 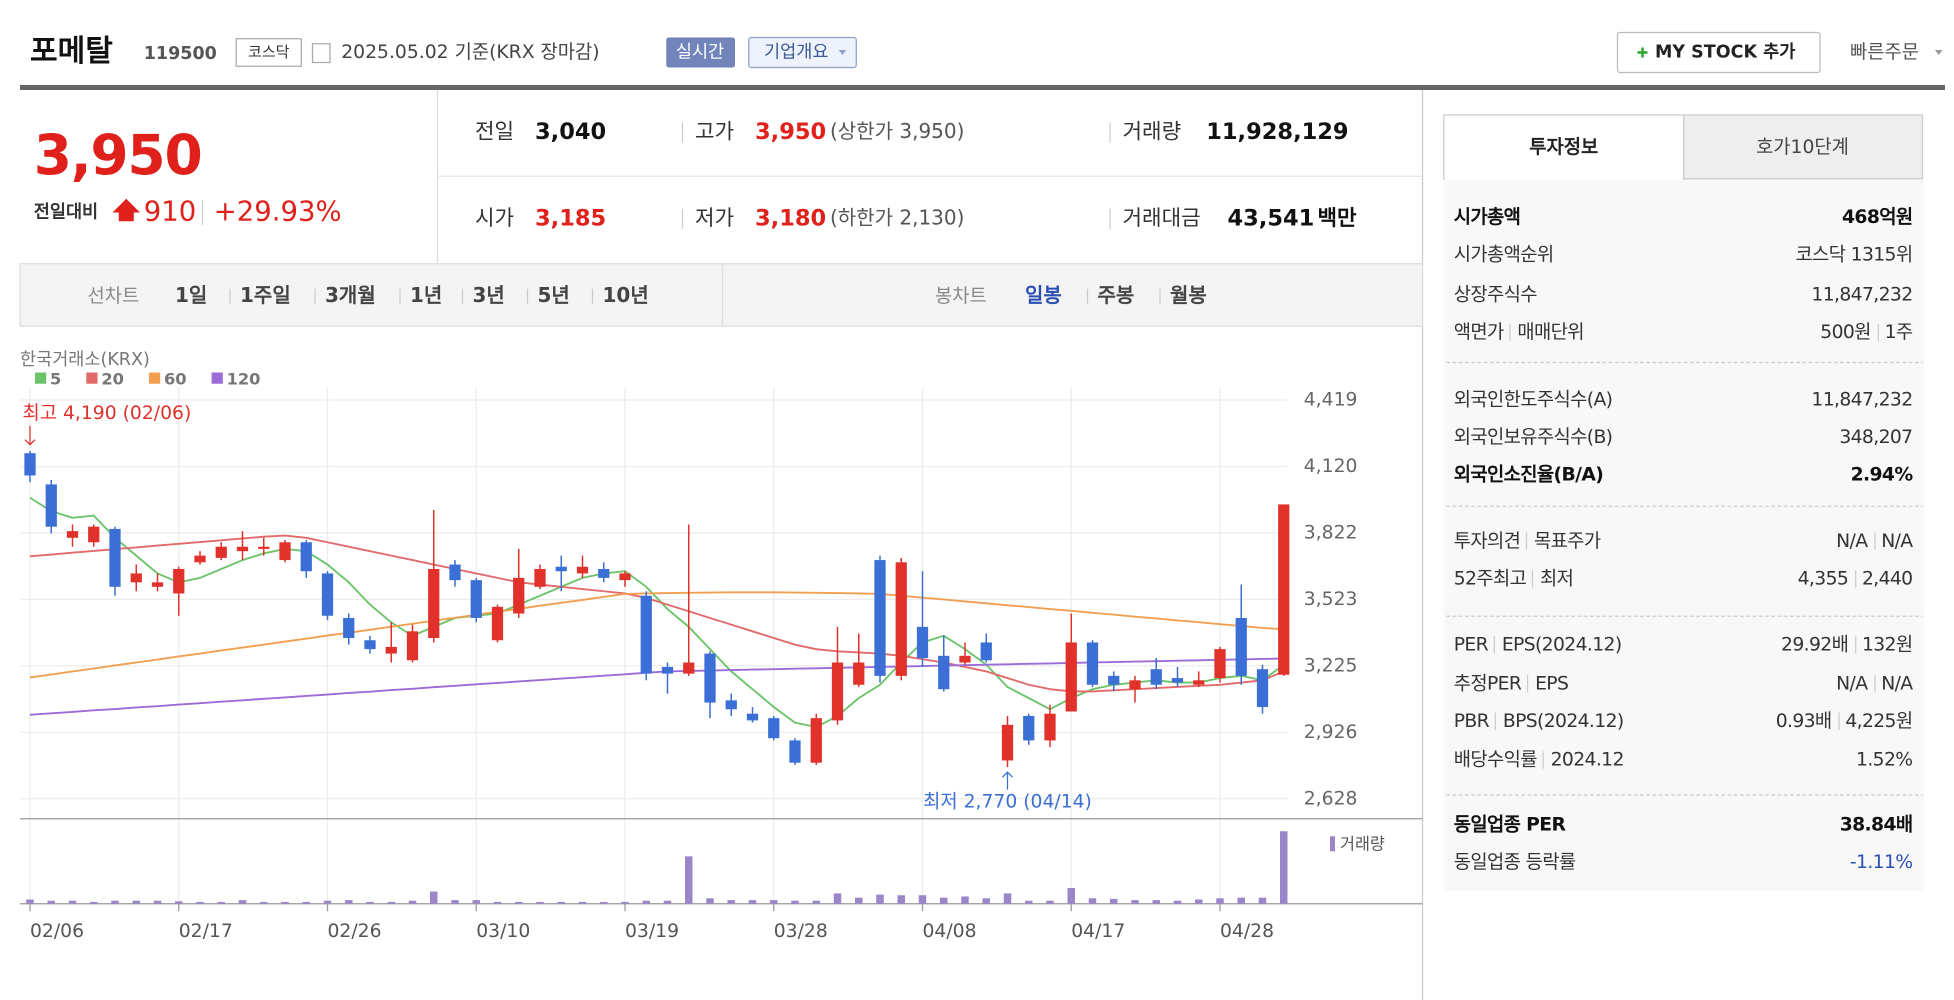 What do you see at coordinates (714, 132) in the screenshot?
I see `label: 고가` at bounding box center [714, 132].